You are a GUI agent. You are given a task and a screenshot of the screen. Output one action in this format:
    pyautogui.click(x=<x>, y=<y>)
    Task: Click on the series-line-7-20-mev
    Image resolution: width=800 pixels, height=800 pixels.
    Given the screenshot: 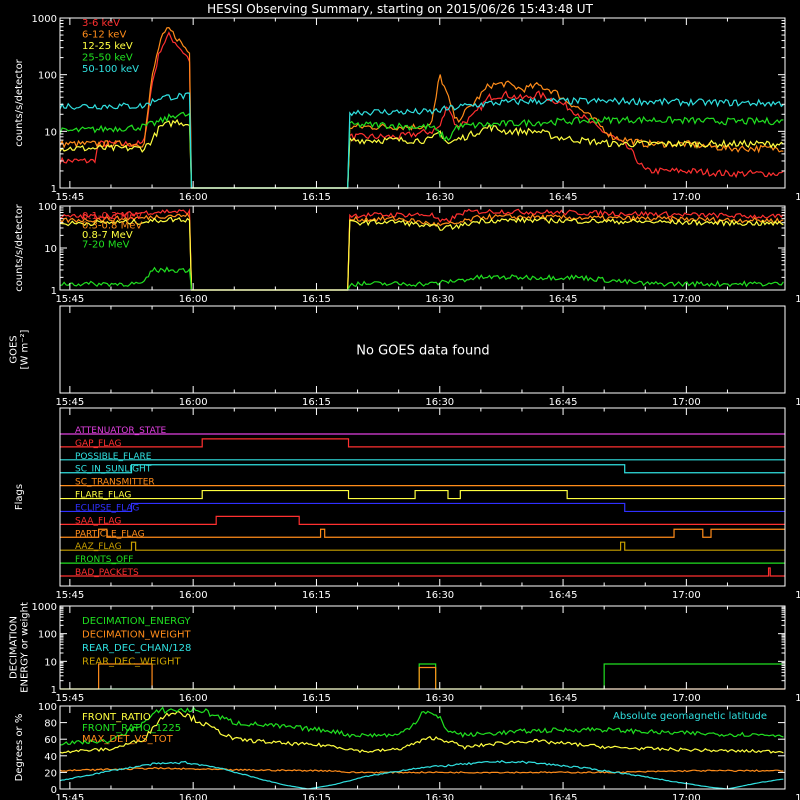 What is the action you would take?
    pyautogui.click(x=421, y=278)
    